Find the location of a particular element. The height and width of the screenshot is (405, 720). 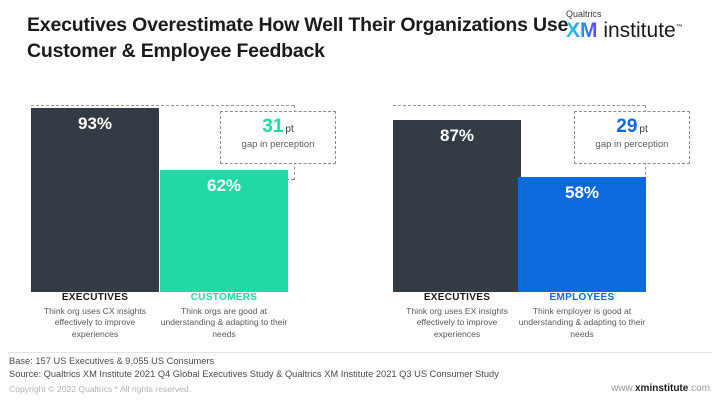

gap-number-cx: 31 is located at coordinates (273, 126).